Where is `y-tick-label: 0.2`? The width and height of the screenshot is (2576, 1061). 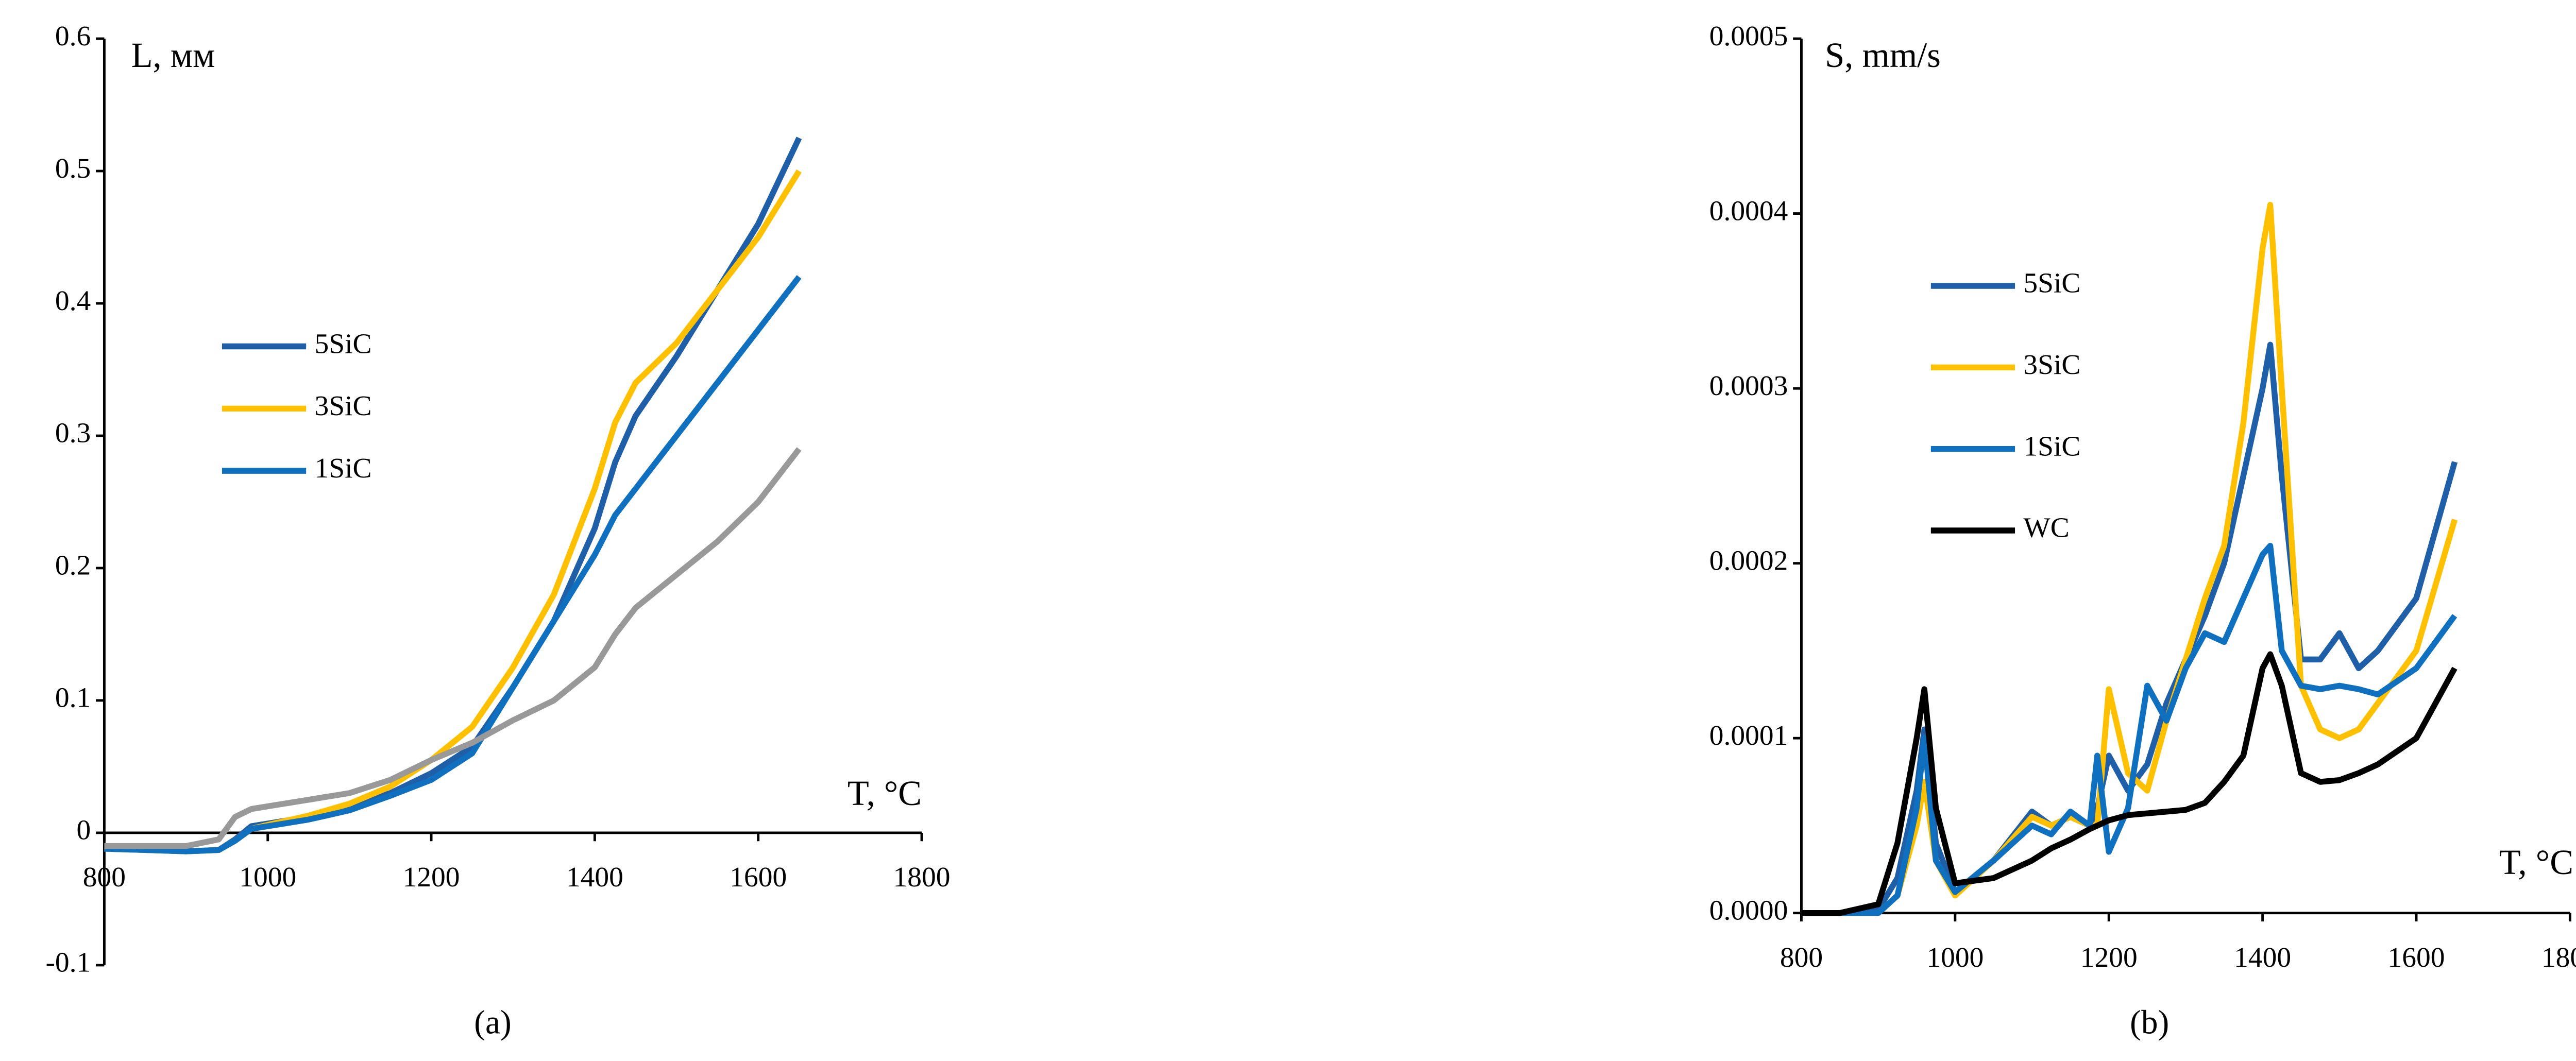
y-tick-label: 0.2 is located at coordinates (73, 565).